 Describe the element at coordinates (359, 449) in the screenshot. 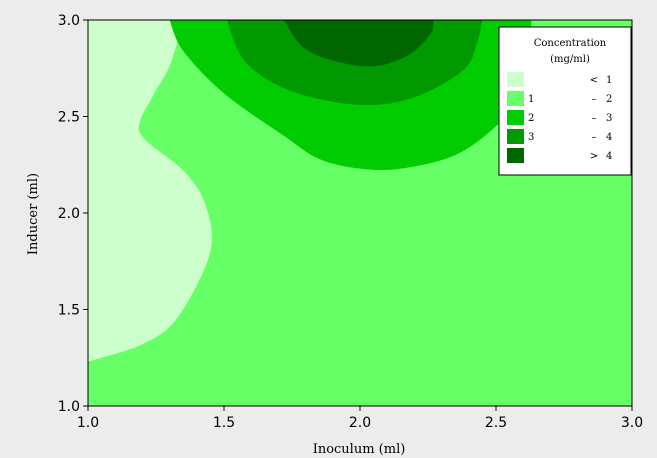

I see `x-axis-label: Inoculum (ml)` at that location.